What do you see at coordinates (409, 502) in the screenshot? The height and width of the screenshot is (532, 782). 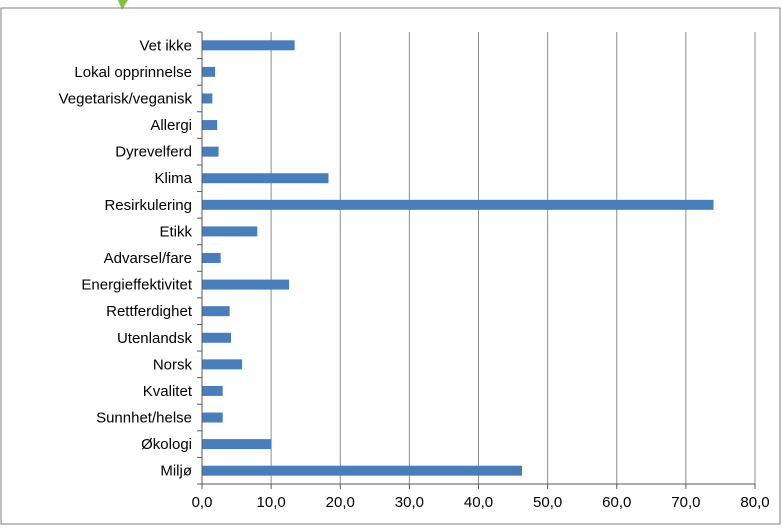 I see `x-tick-label: 30,0` at bounding box center [409, 502].